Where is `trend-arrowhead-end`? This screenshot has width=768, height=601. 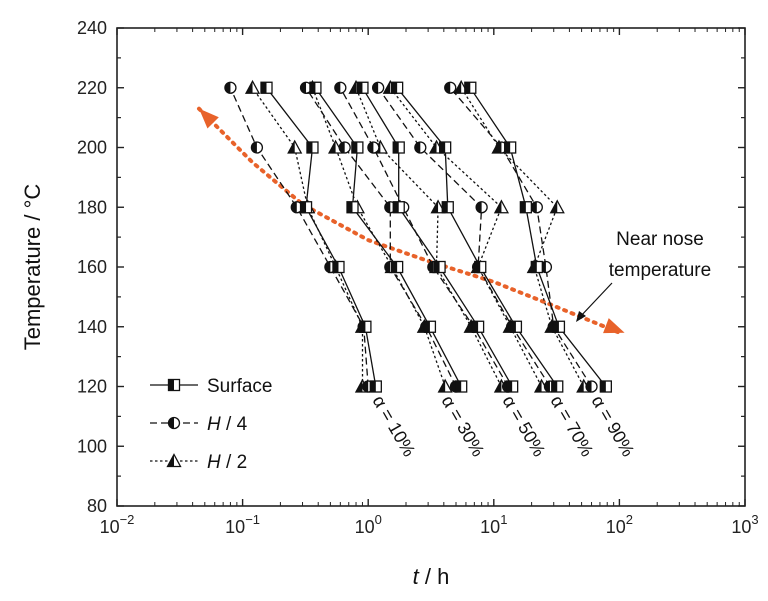 trend-arrowhead-end is located at coordinates (614, 326).